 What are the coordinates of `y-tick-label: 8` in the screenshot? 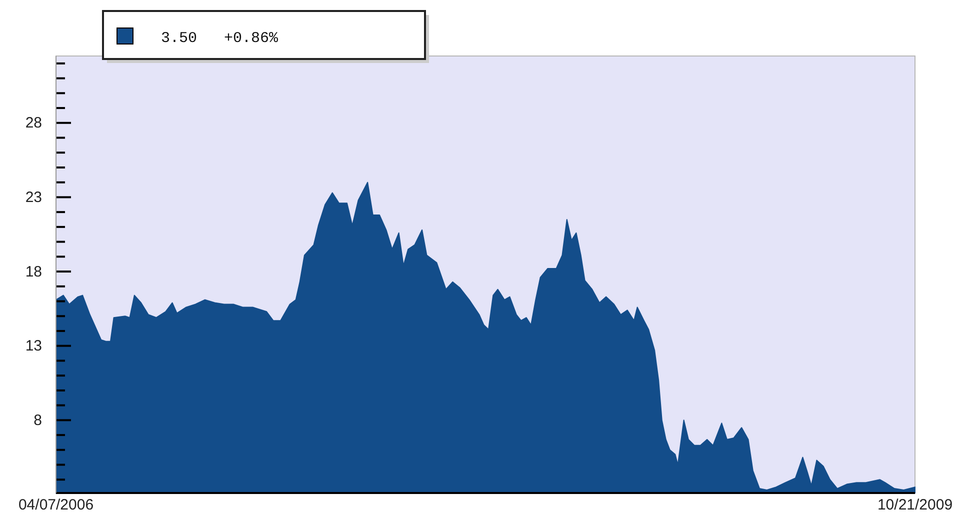 It's located at (38, 420).